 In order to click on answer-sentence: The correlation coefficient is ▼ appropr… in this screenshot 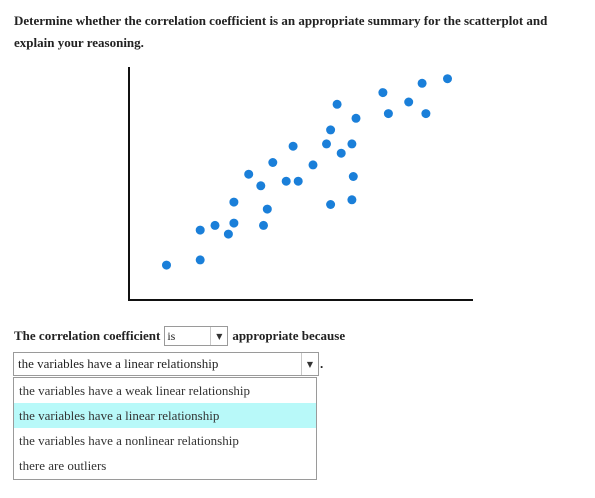, I will do `click(179, 336)`.